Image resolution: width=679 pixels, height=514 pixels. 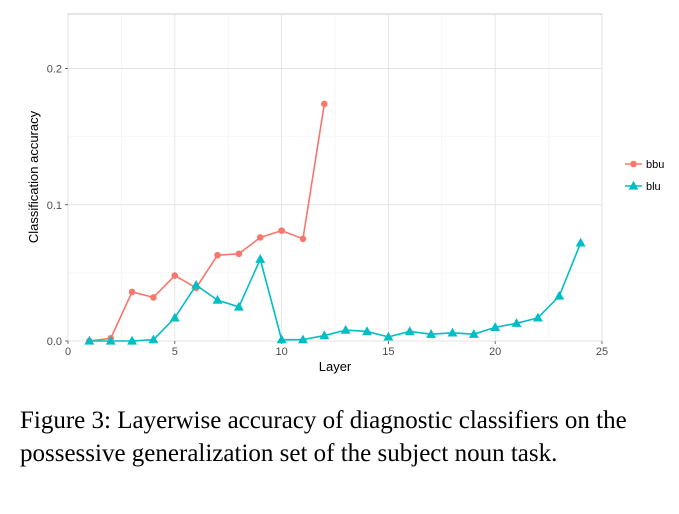 I want to click on legend-item-bbu: bbu, so click(x=644, y=165).